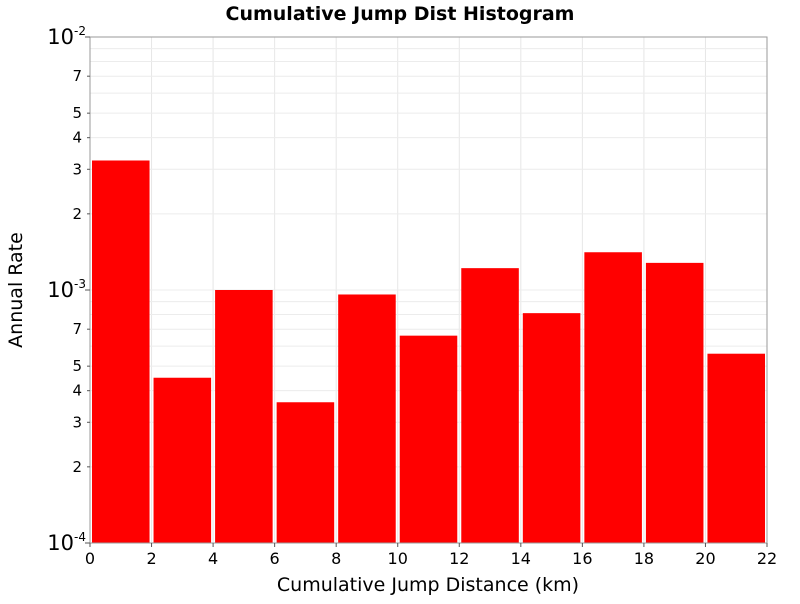 The width and height of the screenshot is (800, 604). Describe the element at coordinates (336, 558) in the screenshot. I see `x-tick-label: 8` at that location.